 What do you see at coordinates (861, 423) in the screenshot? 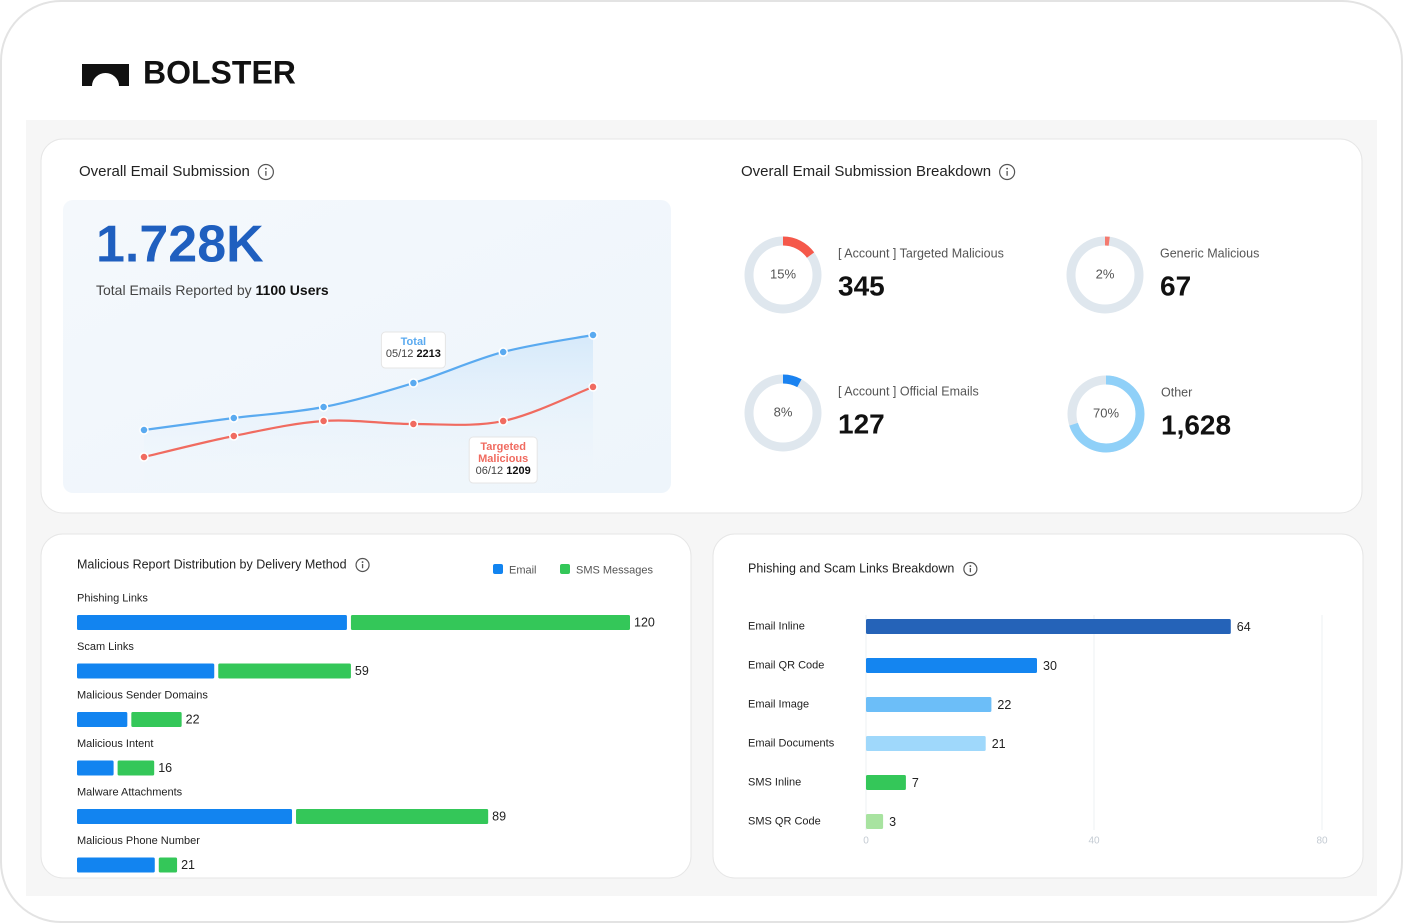
I see `item-value: 127` at bounding box center [861, 423].